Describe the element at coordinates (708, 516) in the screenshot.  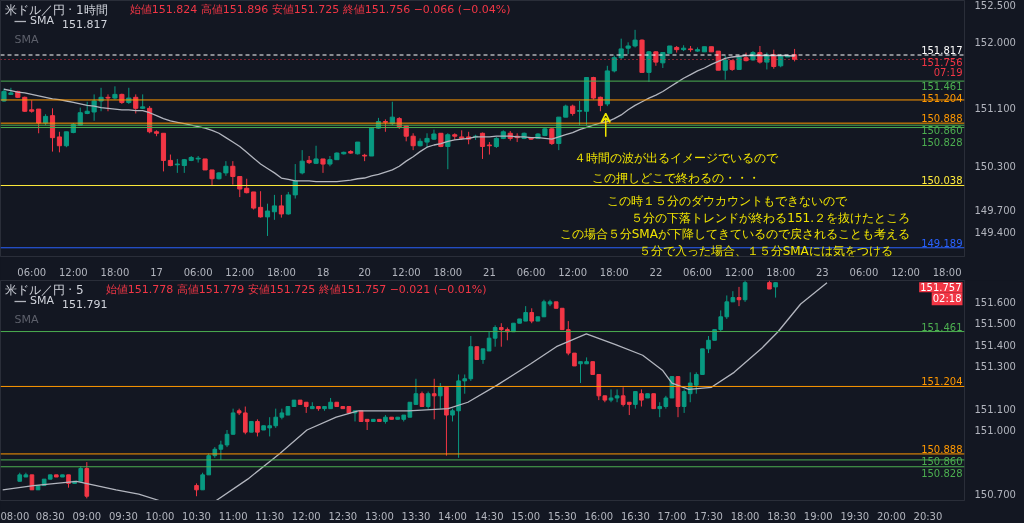
I see `x-tick-label: 17:30` at that location.